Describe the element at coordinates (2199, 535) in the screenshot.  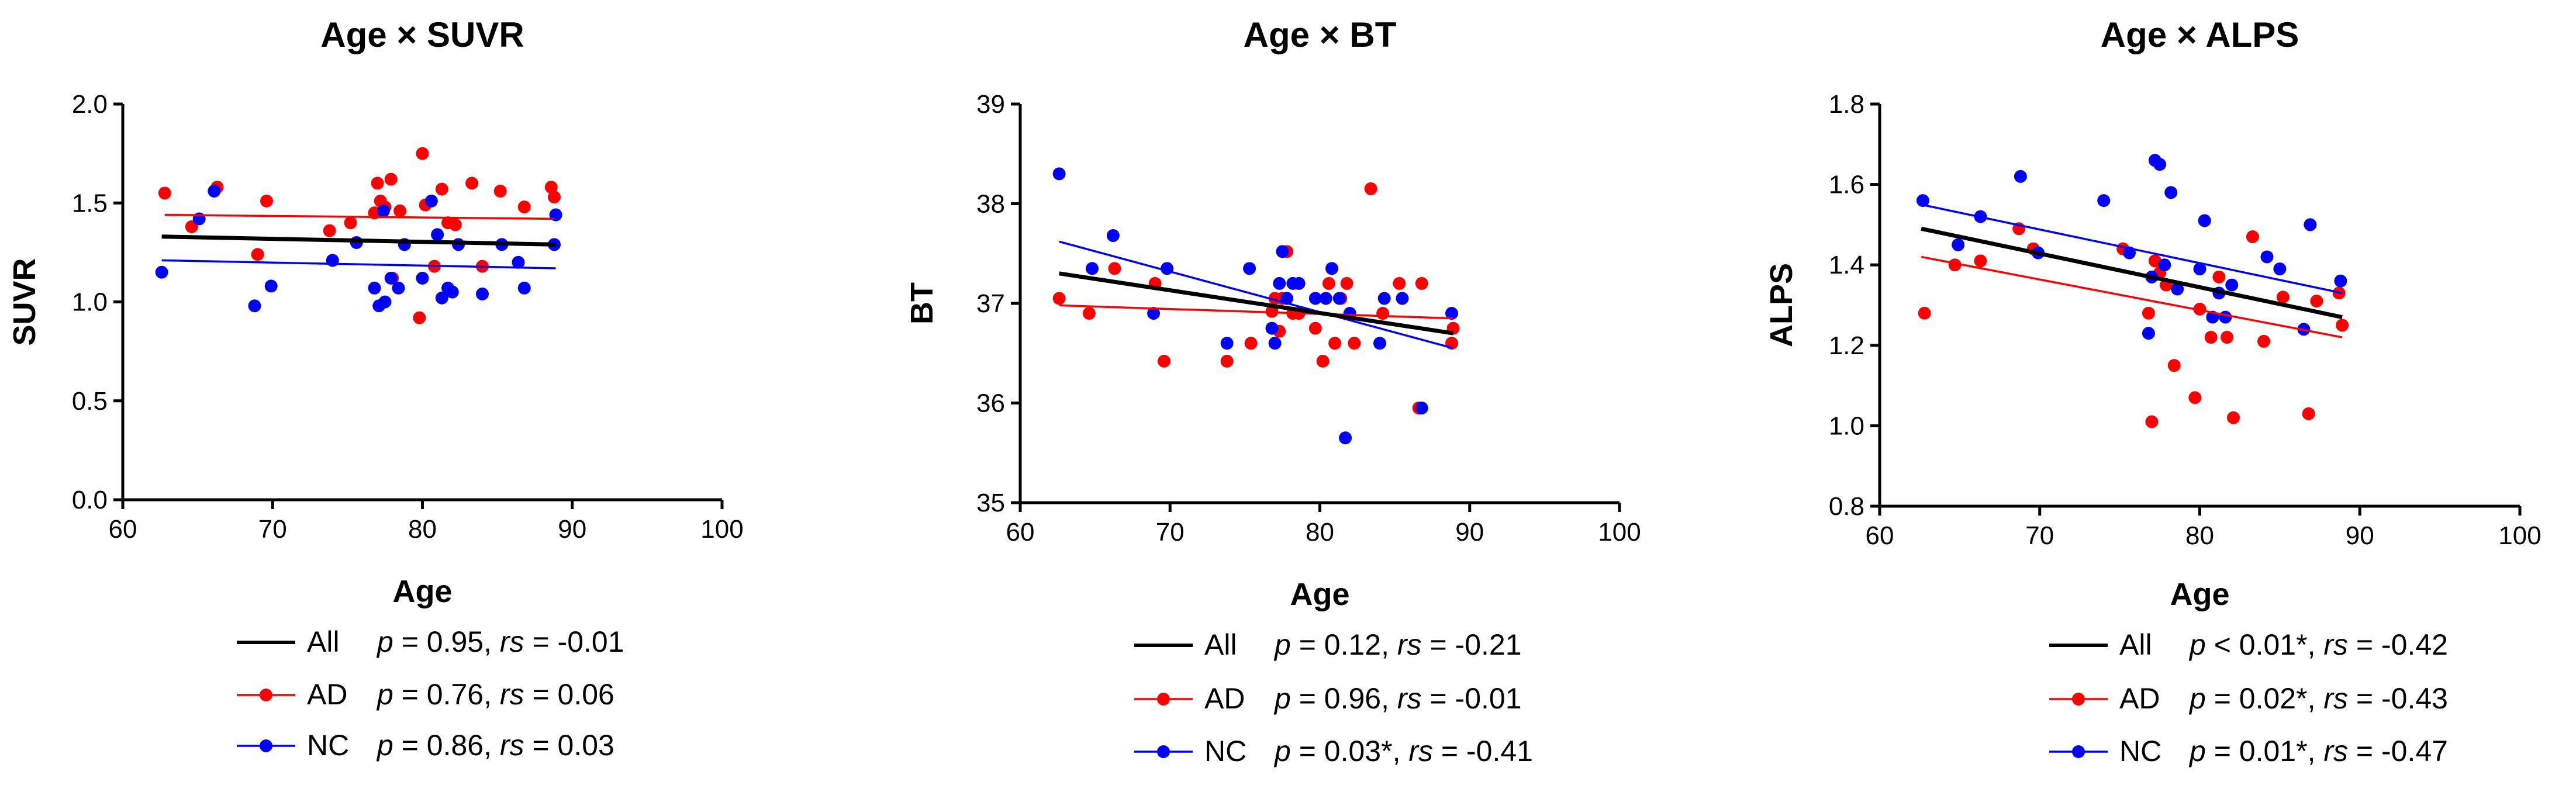
I see `x-tick-label: 80` at that location.